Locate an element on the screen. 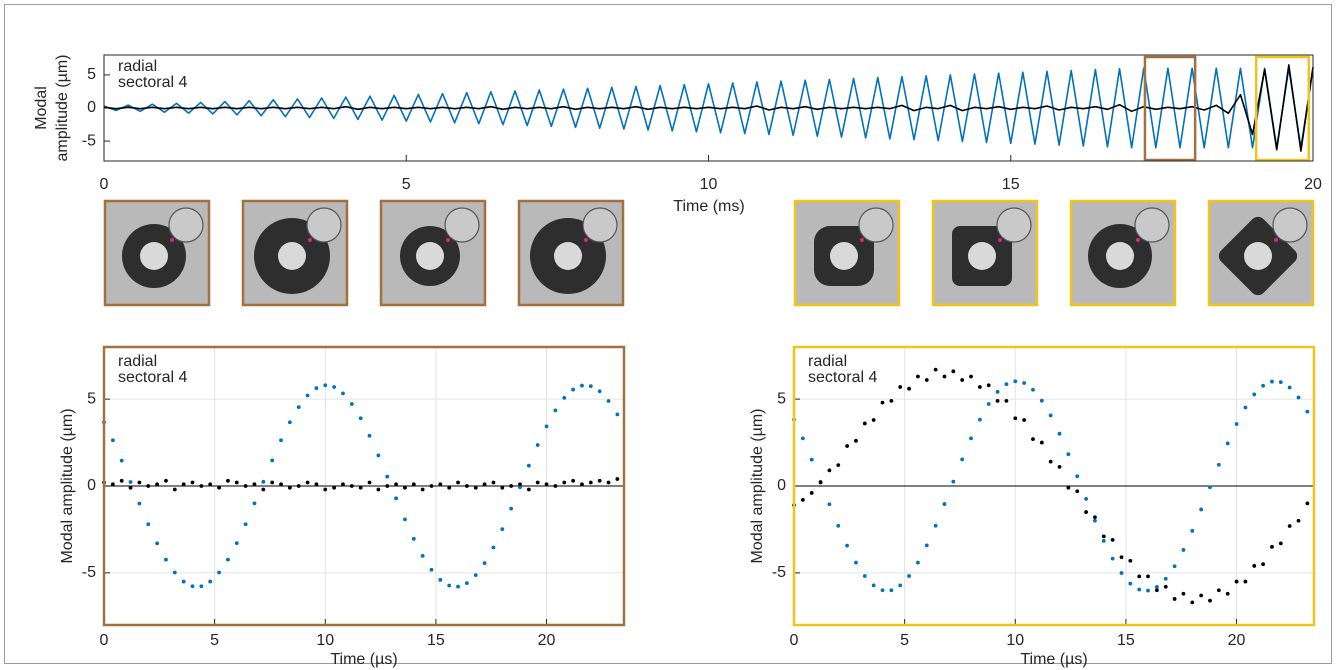 This screenshot has width=1336, height=670. cell is located at coordinates (876, 225).